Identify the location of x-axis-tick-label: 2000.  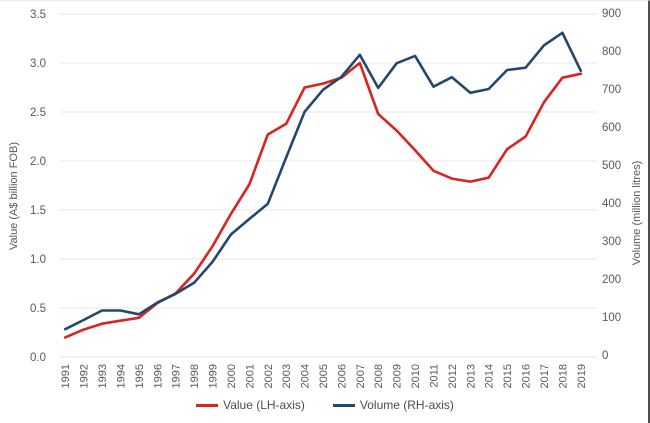
(232, 376).